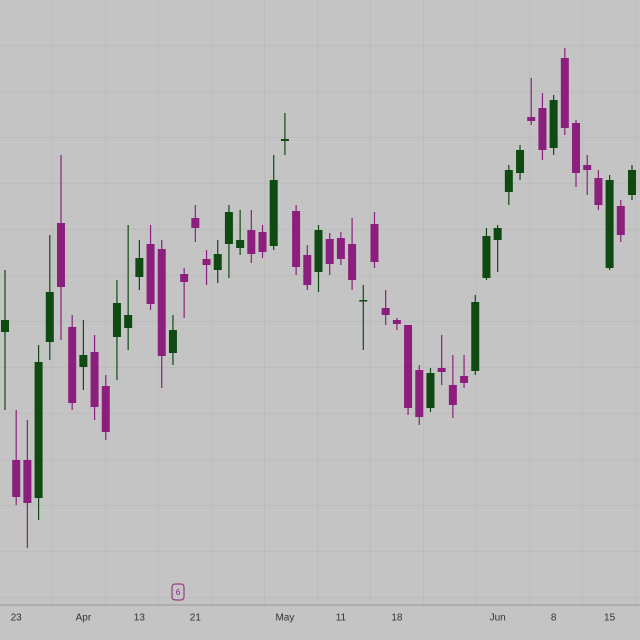 Image resolution: width=640 pixels, height=640 pixels. I want to click on x-tick-label: 18, so click(397, 618).